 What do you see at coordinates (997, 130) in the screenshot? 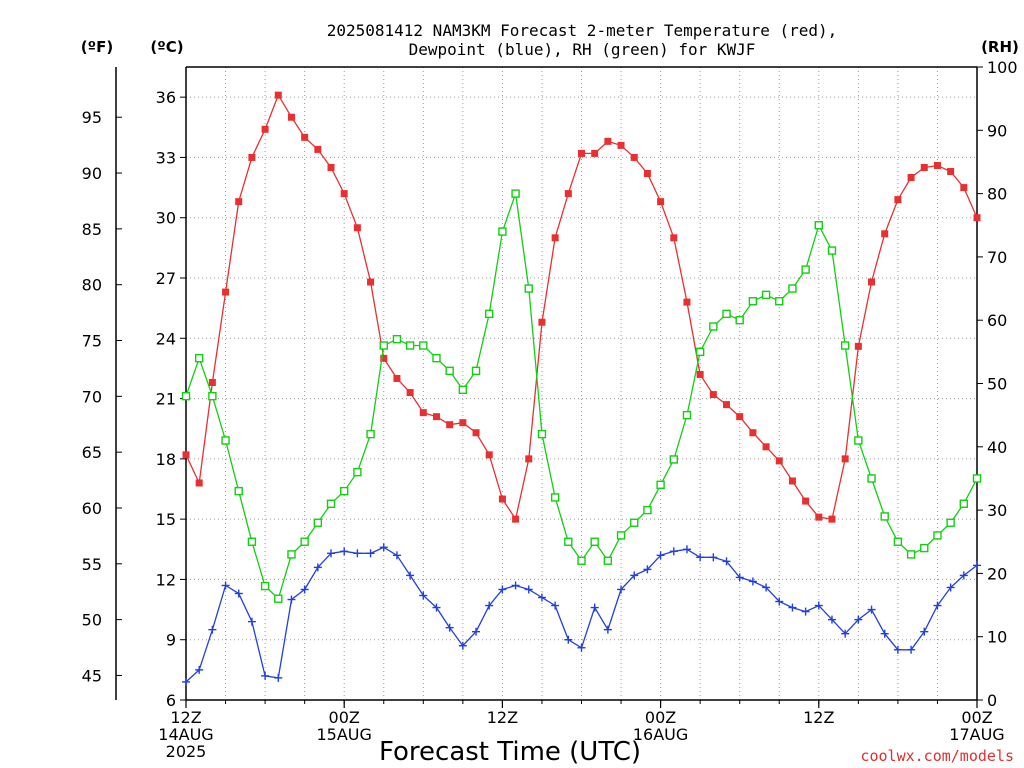
I see `y-tick-rh-label: 90` at bounding box center [997, 130].